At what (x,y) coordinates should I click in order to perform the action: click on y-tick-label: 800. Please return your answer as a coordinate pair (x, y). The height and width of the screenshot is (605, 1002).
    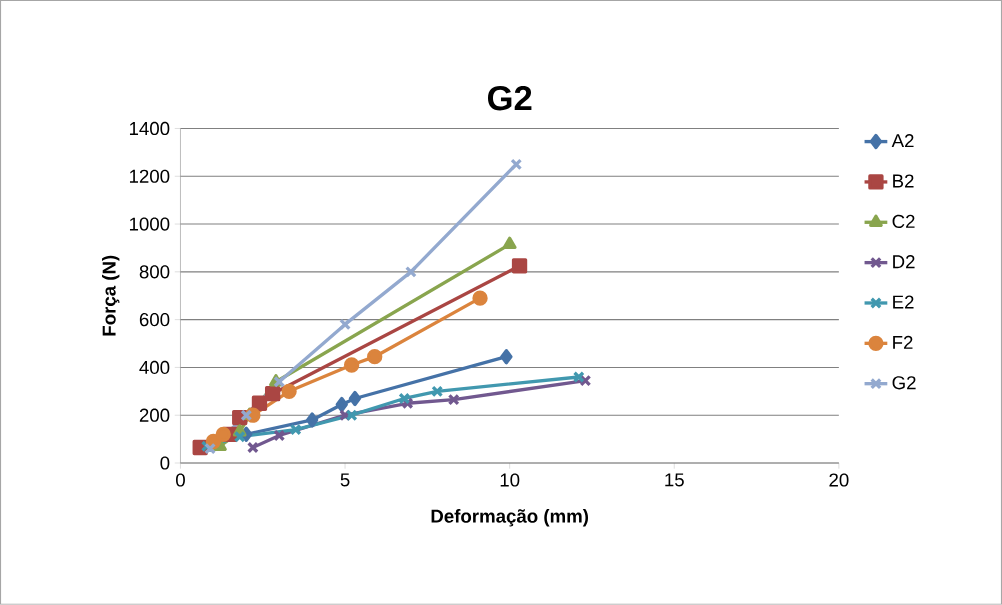
    Looking at the image, I should click on (154, 272).